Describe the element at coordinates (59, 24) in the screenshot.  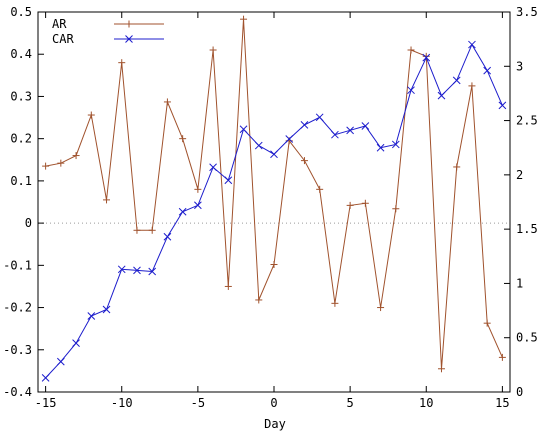
I see `legend-label-ar: AR` at that location.